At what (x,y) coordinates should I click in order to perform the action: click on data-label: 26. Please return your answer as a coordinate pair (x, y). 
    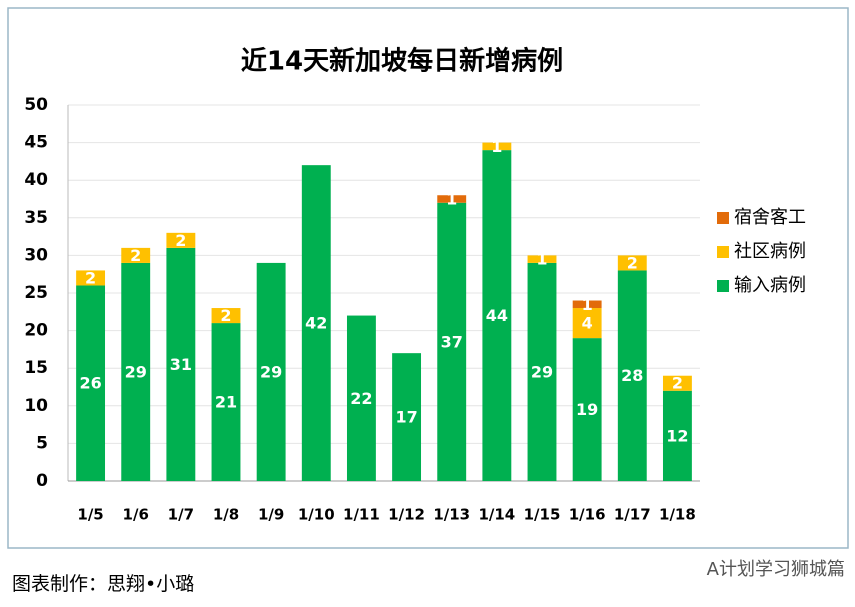
    Looking at the image, I should click on (90, 383).